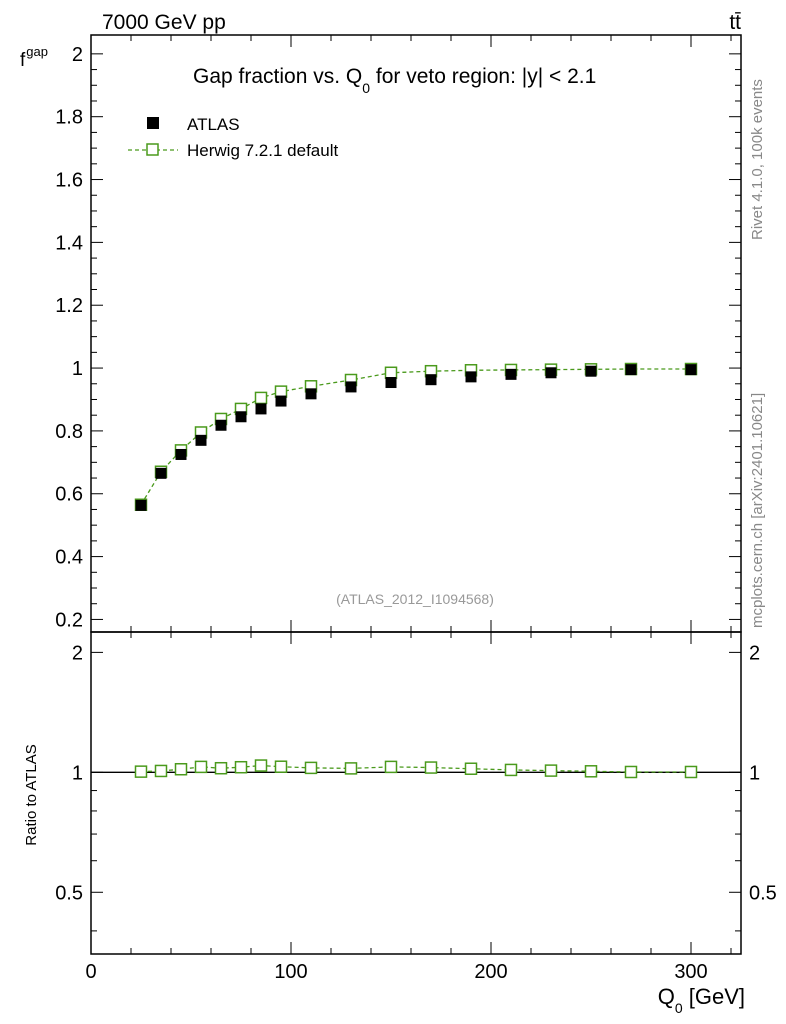 This screenshot has height=1024, width=786. Describe the element at coordinates (233, 137) in the screenshot. I see `legend: ATLAS Herwig 7.2.1 default` at that location.